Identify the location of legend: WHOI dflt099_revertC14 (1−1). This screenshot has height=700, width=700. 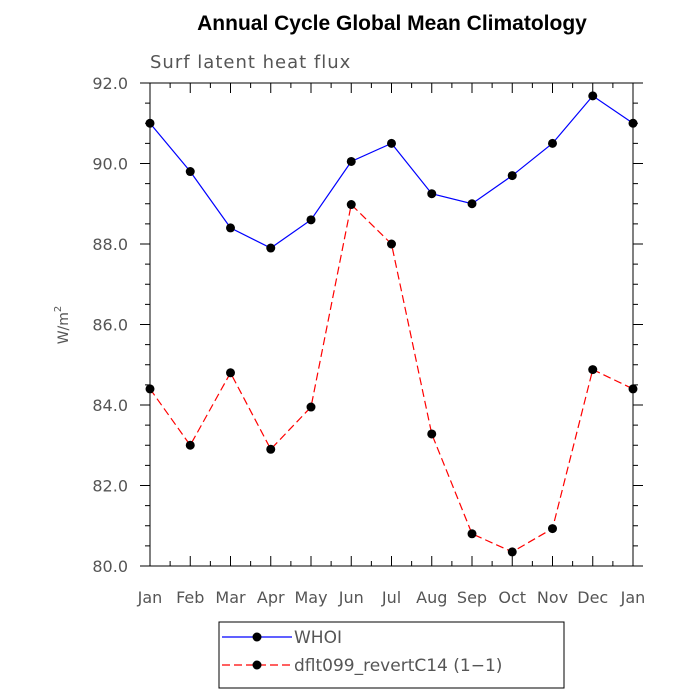
(391, 655).